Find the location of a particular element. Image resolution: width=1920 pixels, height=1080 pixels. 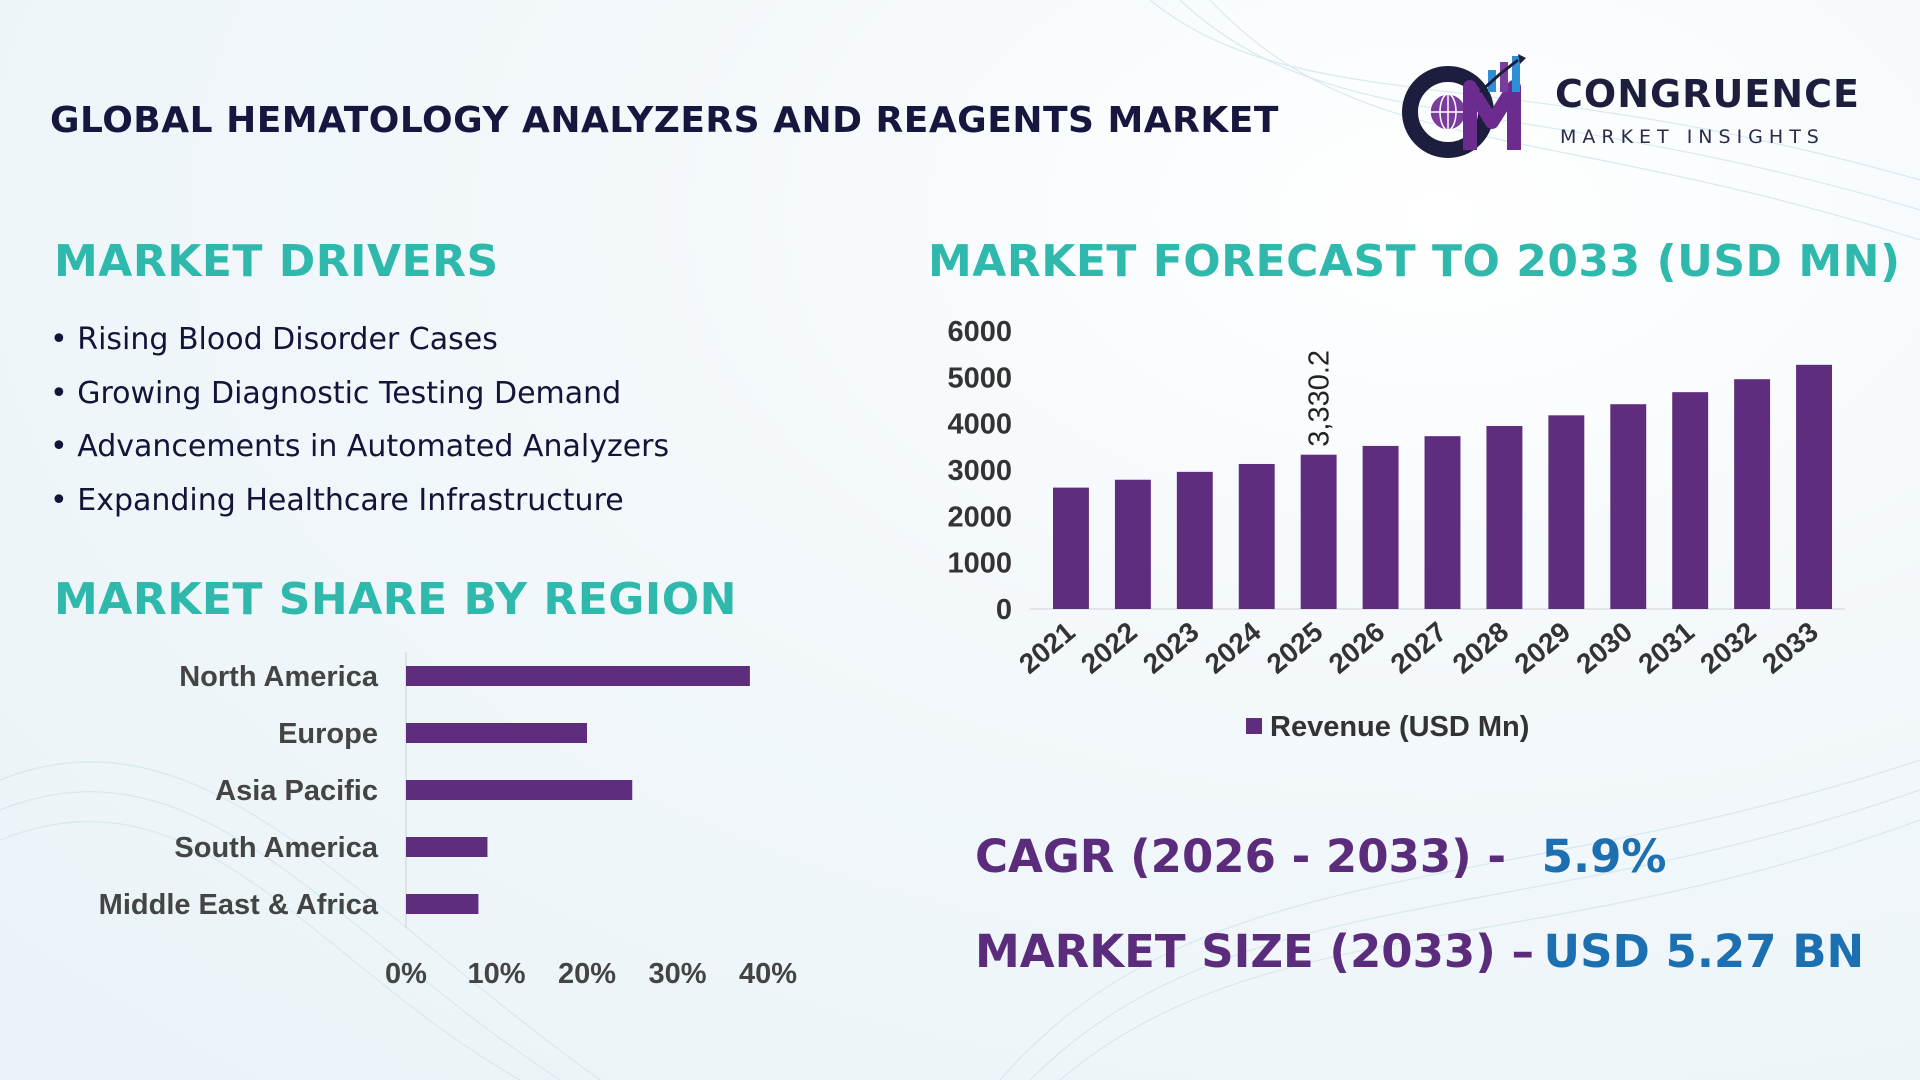

market-size-value: USD 5.27 BN is located at coordinates (1704, 951).